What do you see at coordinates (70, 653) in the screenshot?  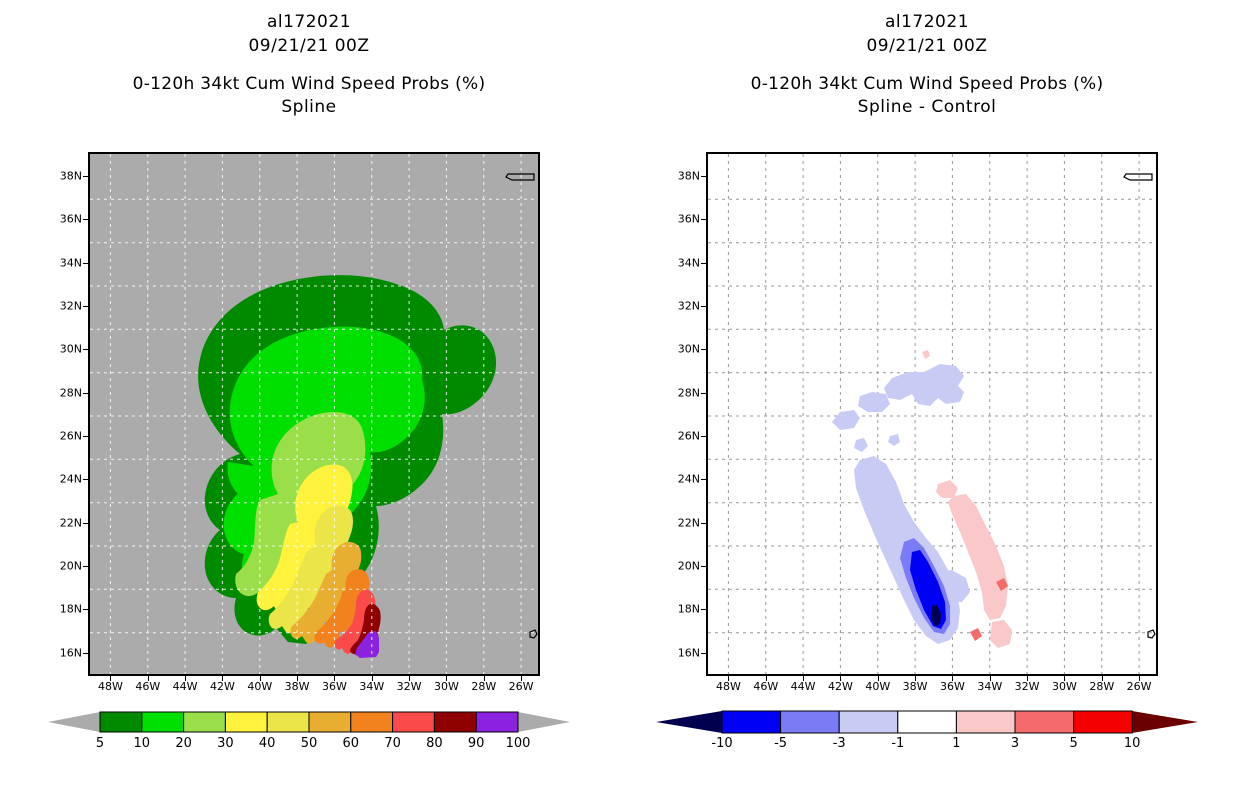 I see `ytick-label: 16N` at bounding box center [70, 653].